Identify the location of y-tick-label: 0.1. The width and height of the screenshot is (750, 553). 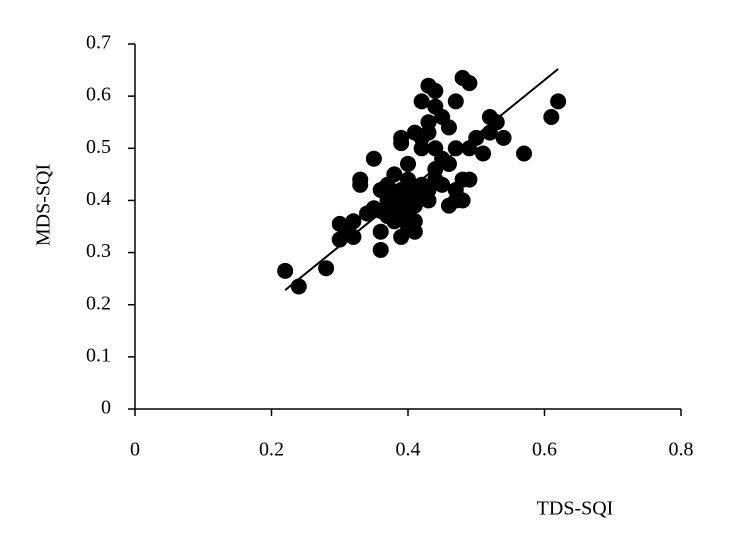
(98, 355).